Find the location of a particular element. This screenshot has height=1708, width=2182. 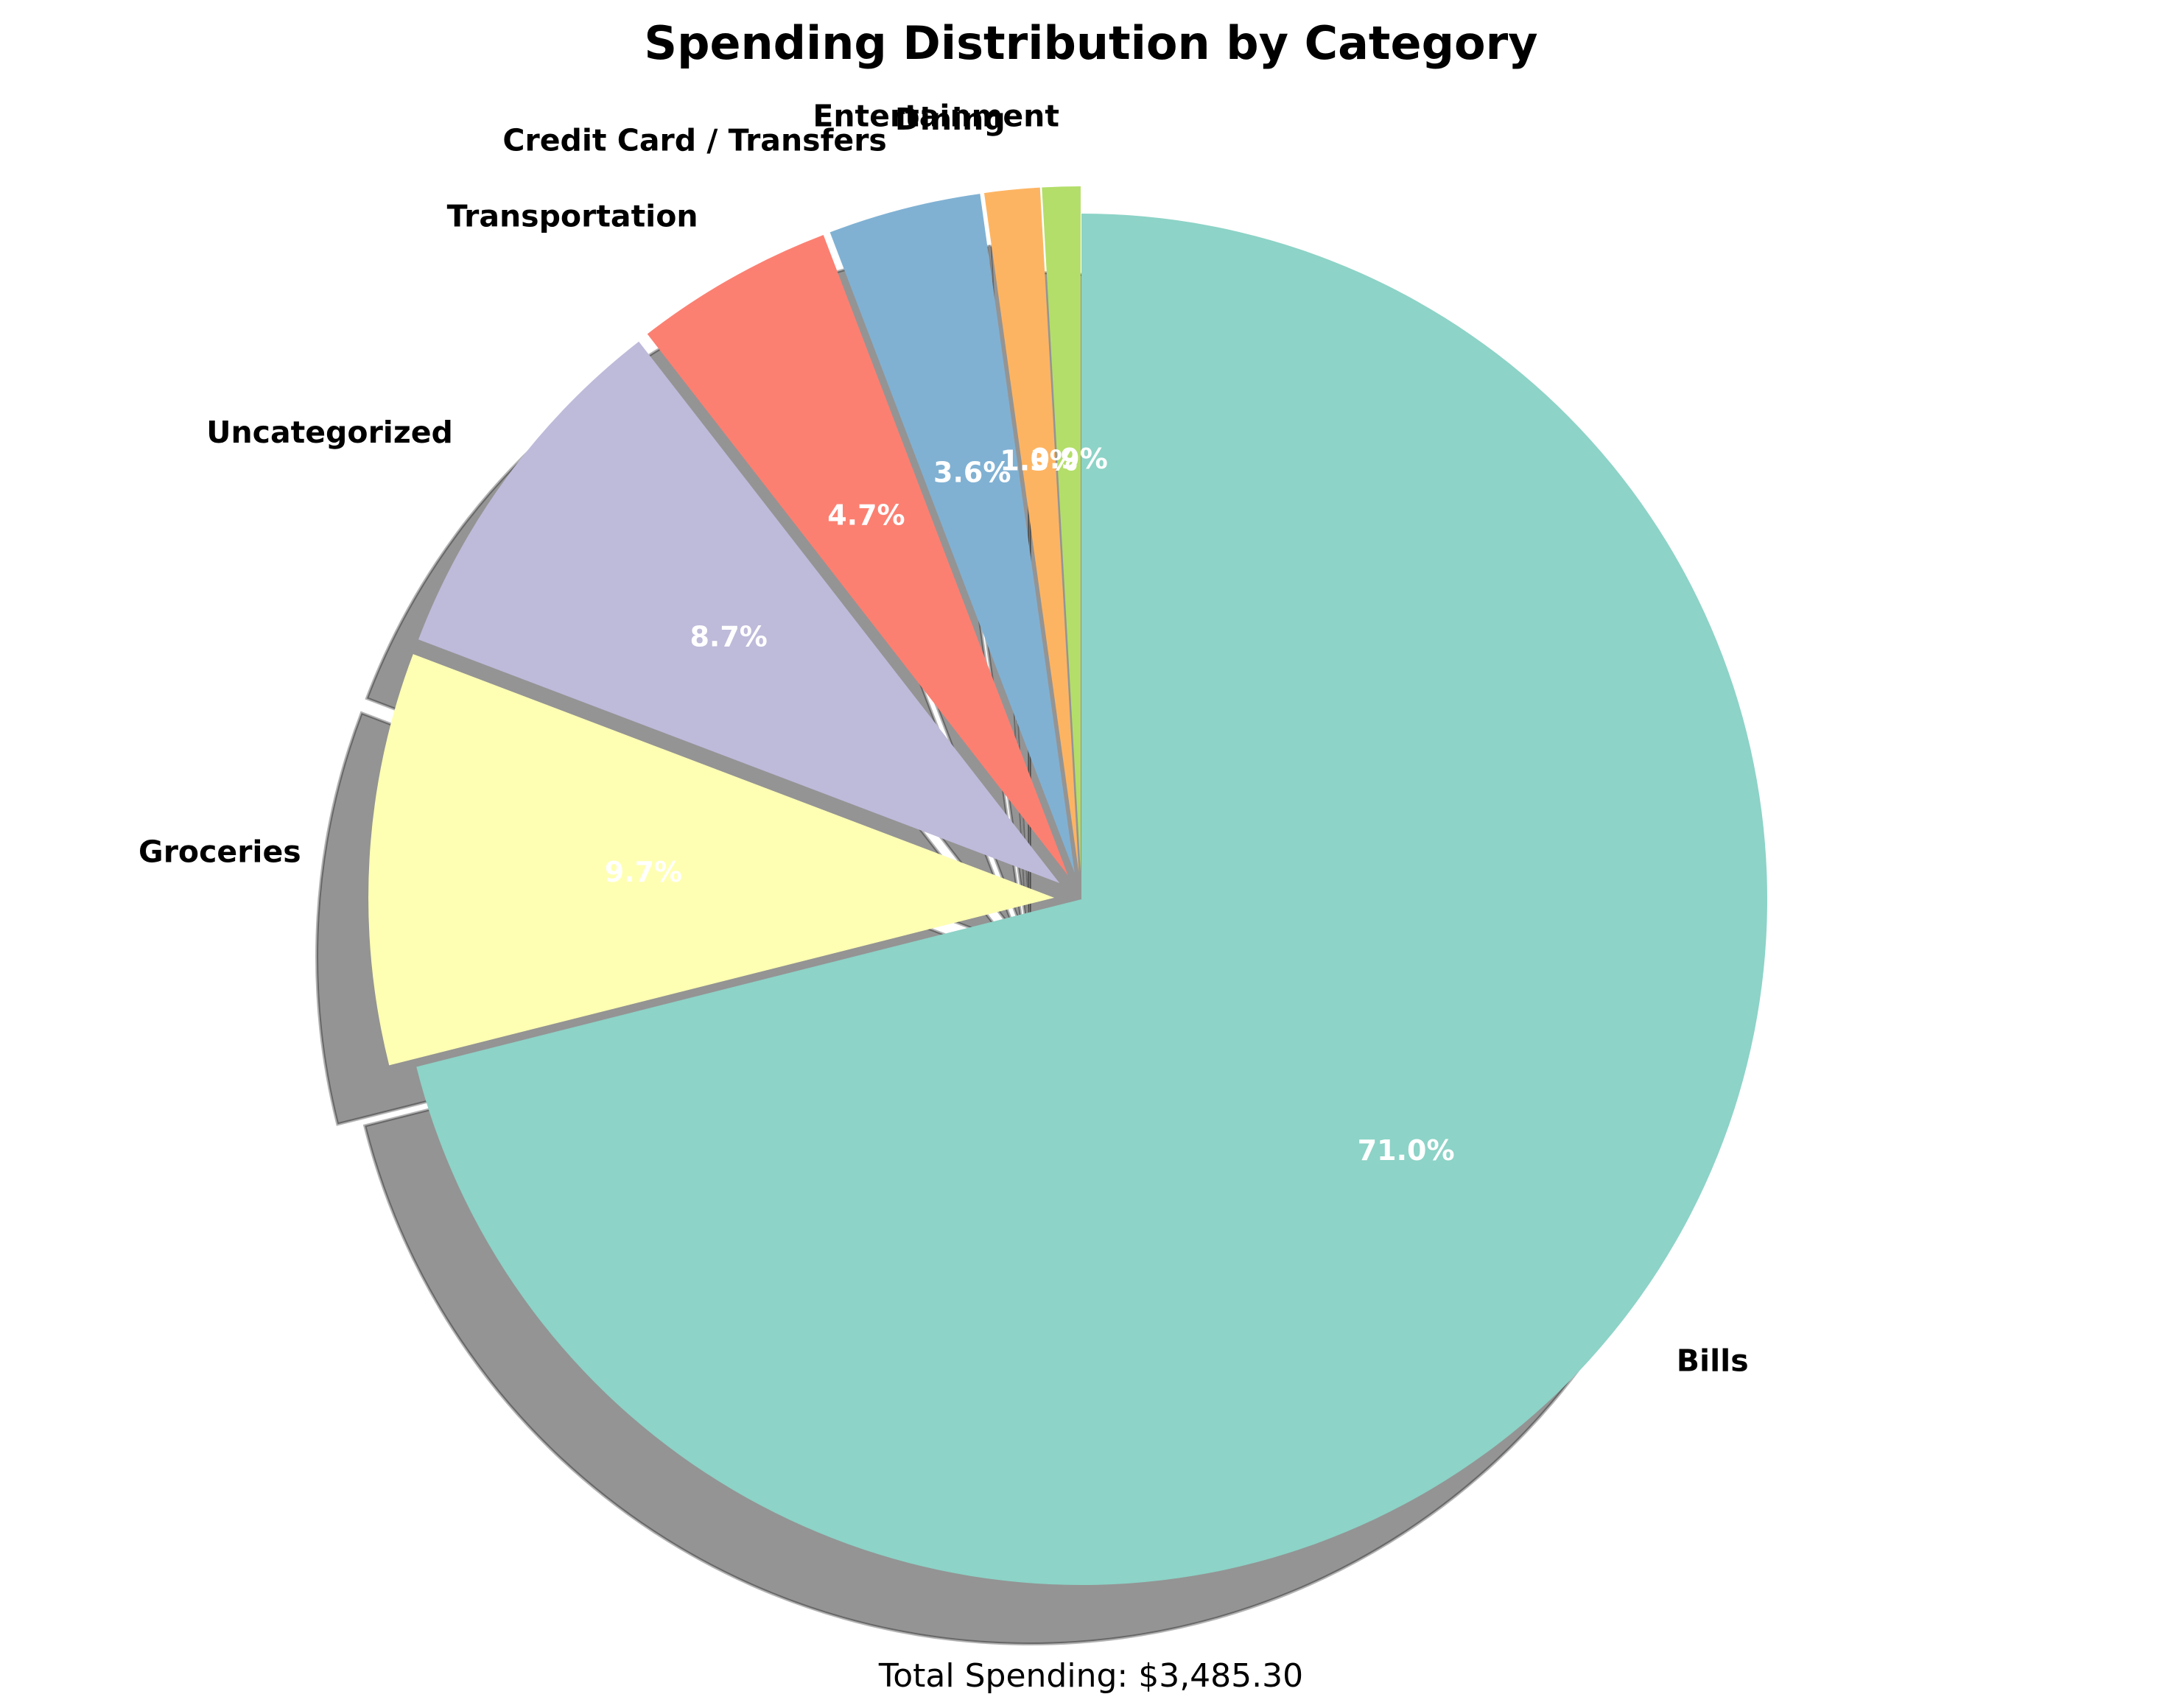

slice-percent-dining: 1.3% is located at coordinates (1038, 461).